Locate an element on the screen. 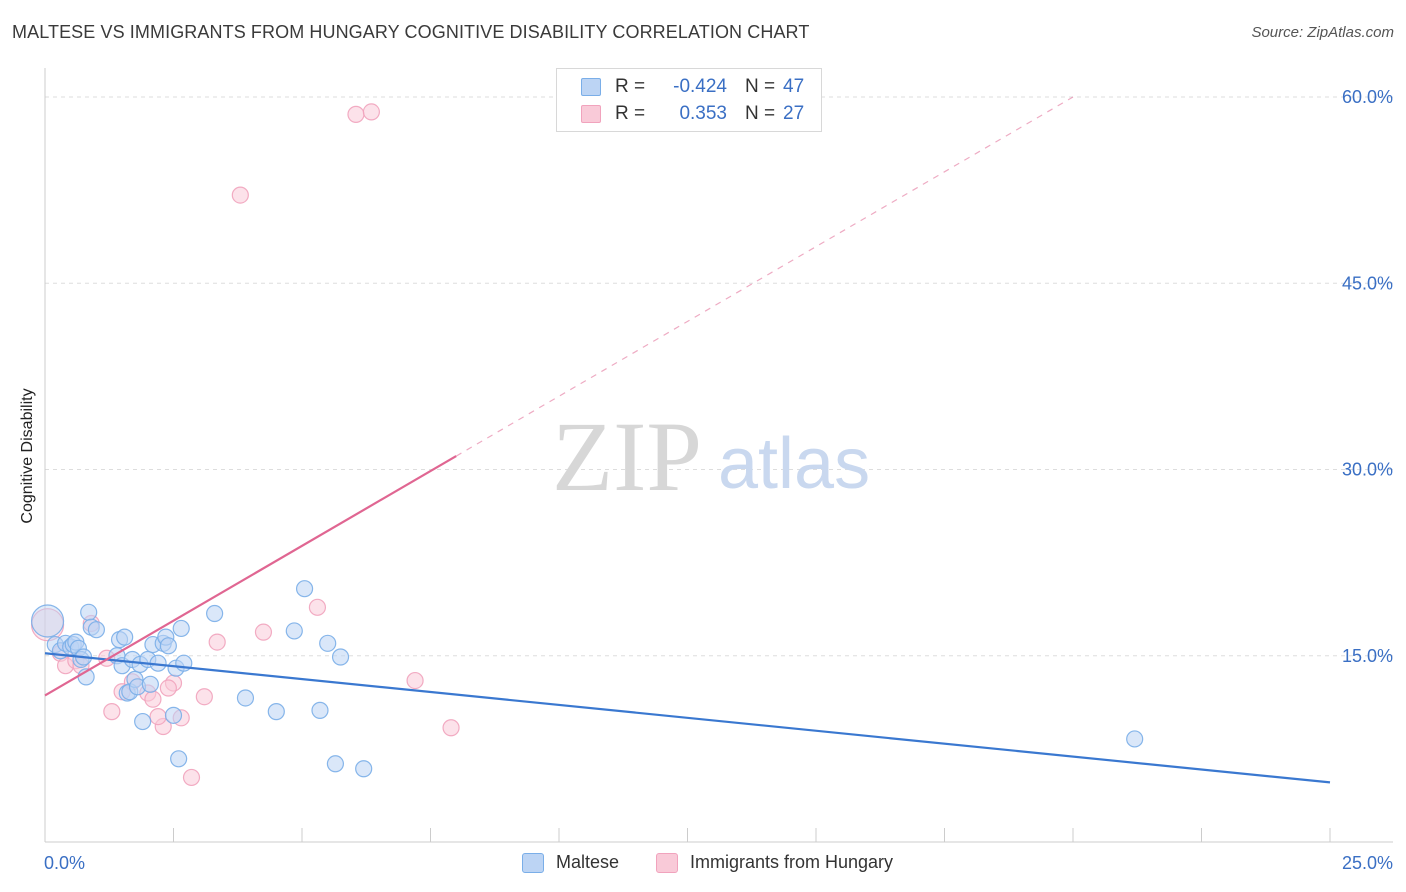 This screenshot has width=1406, height=892. legend-label-hungary: Immigrants from Hungary is located at coordinates (792, 862).